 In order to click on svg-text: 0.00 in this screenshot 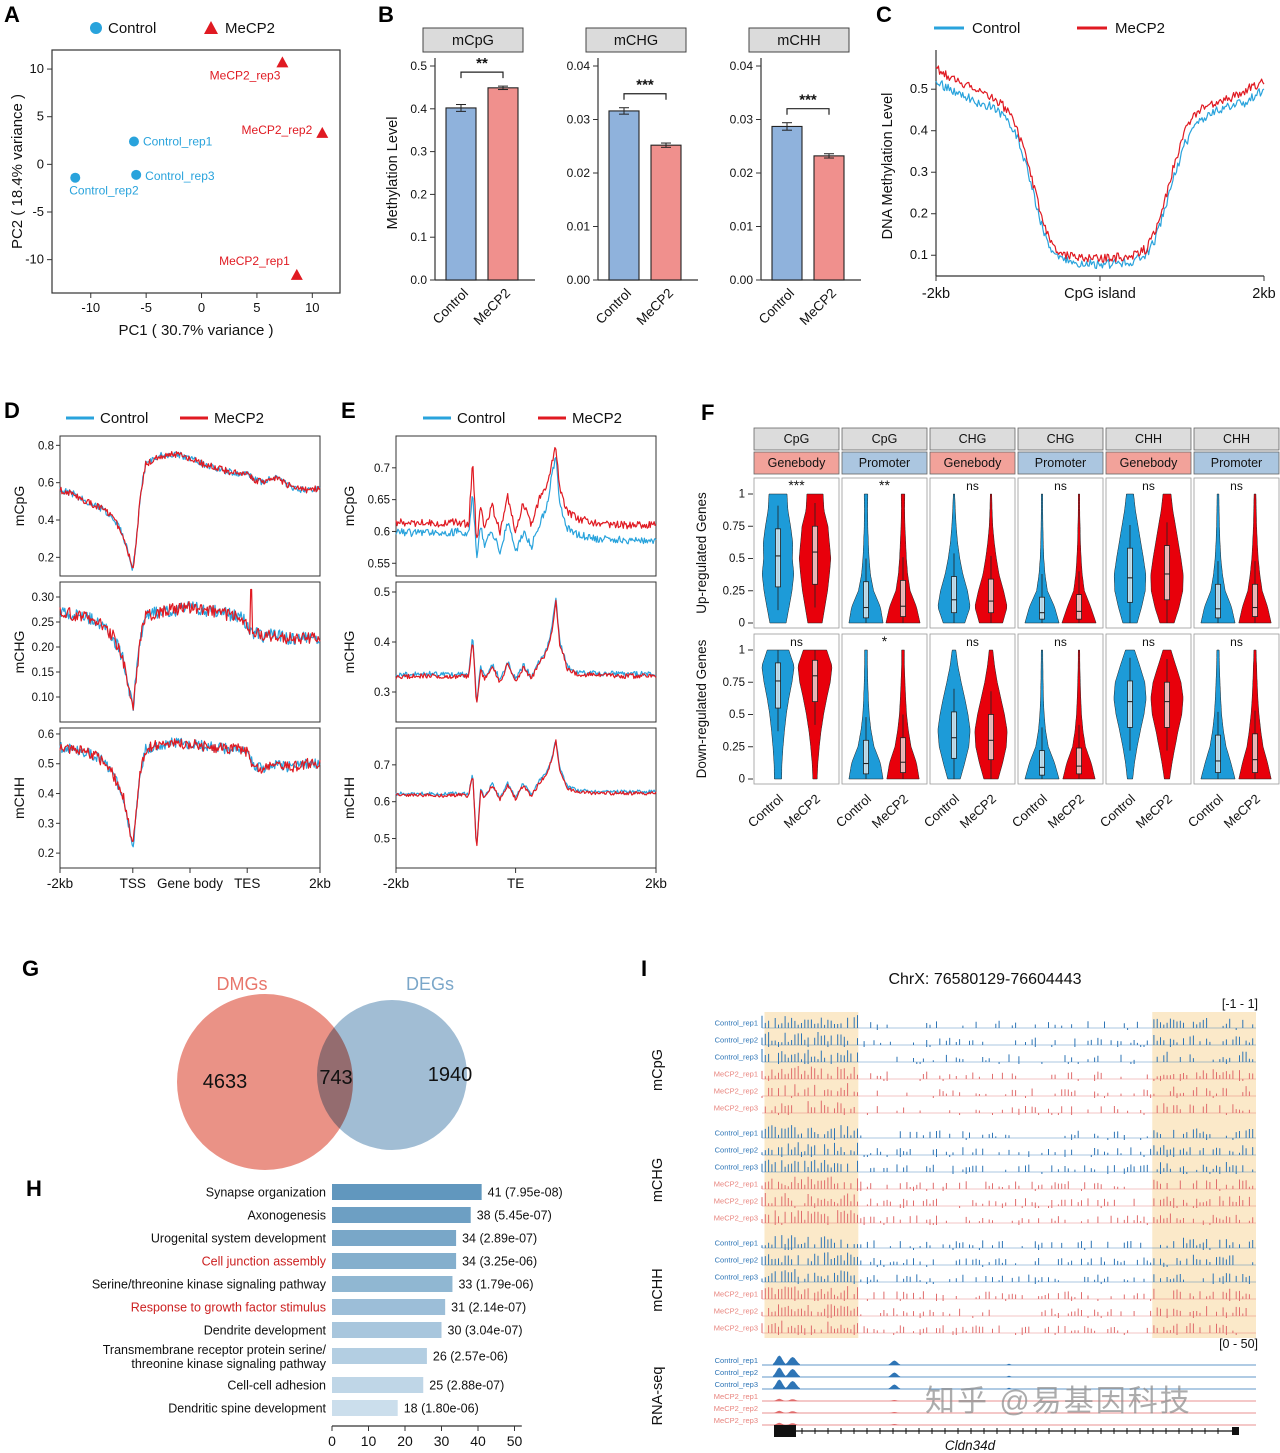, I will do `click(579, 280)`.